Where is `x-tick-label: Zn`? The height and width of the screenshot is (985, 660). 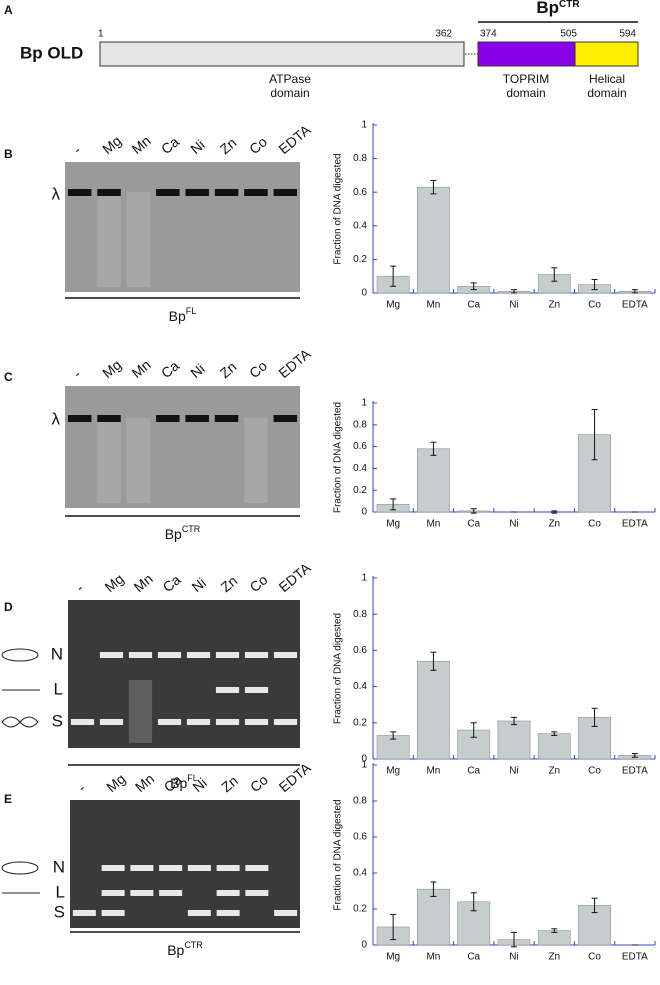 x-tick-label: Zn is located at coordinates (554, 771).